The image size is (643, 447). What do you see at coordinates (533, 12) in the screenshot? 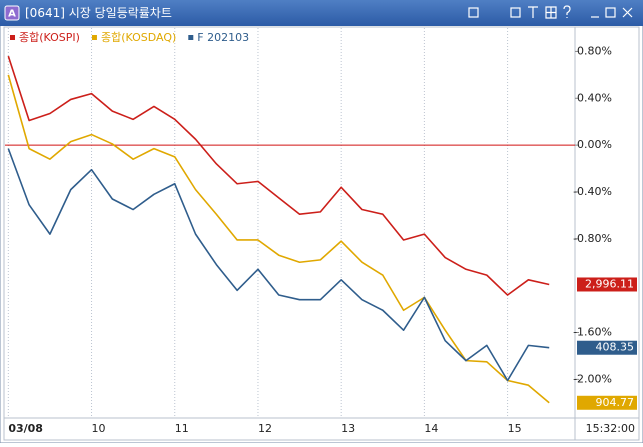
I see `text-button` at bounding box center [533, 12].